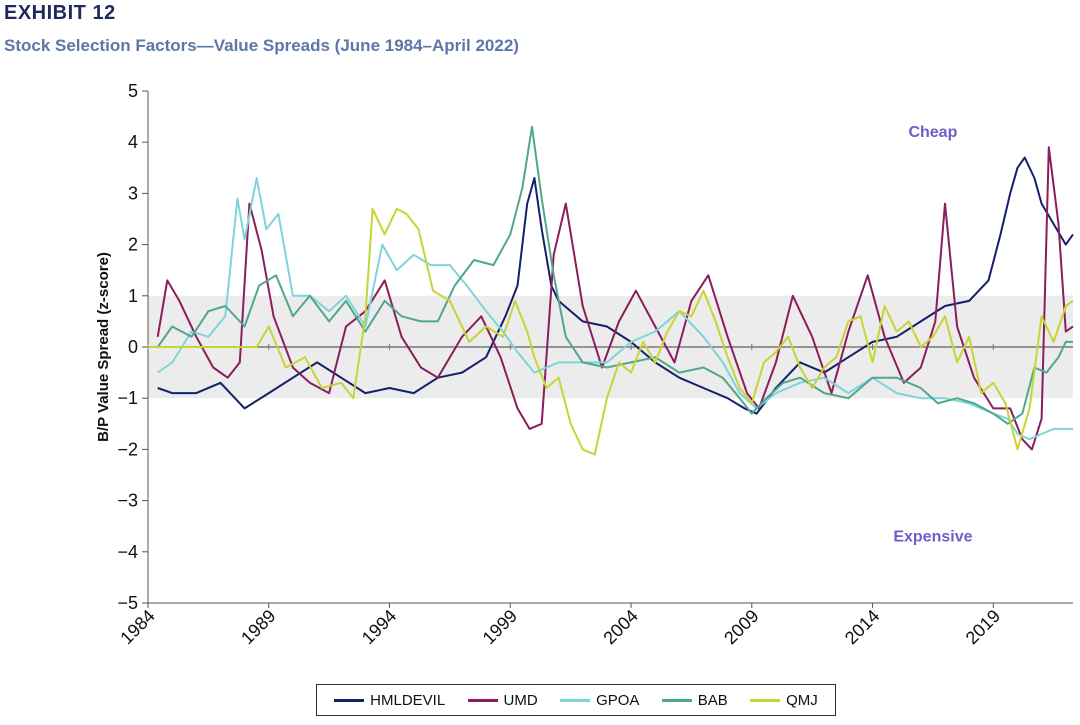 This screenshot has width=1080, height=725. What do you see at coordinates (60, 13) in the screenshot?
I see `exhibit-label: EXHIBIT 12` at bounding box center [60, 13].